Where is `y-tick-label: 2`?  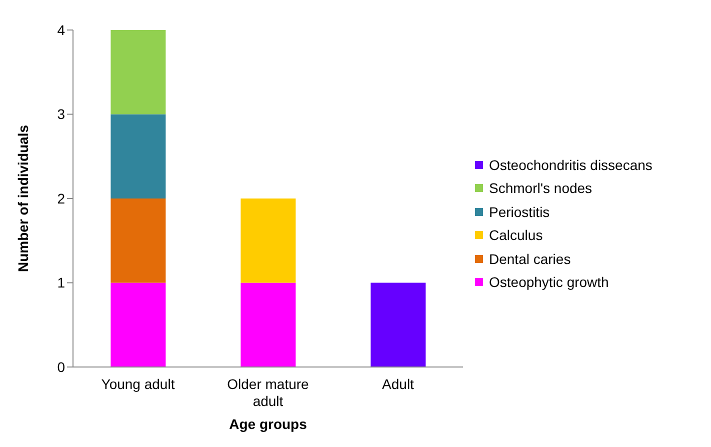 y-tick-label: 2 is located at coordinates (61, 198).